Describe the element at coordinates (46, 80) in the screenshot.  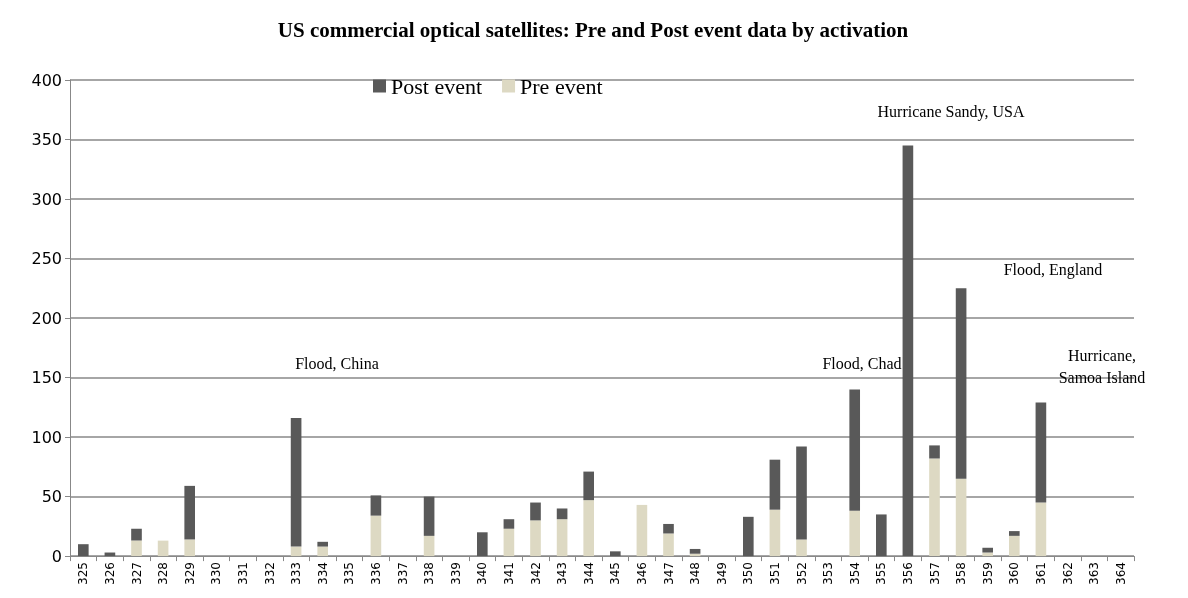
I see `y-tick-label: 400` at that location.